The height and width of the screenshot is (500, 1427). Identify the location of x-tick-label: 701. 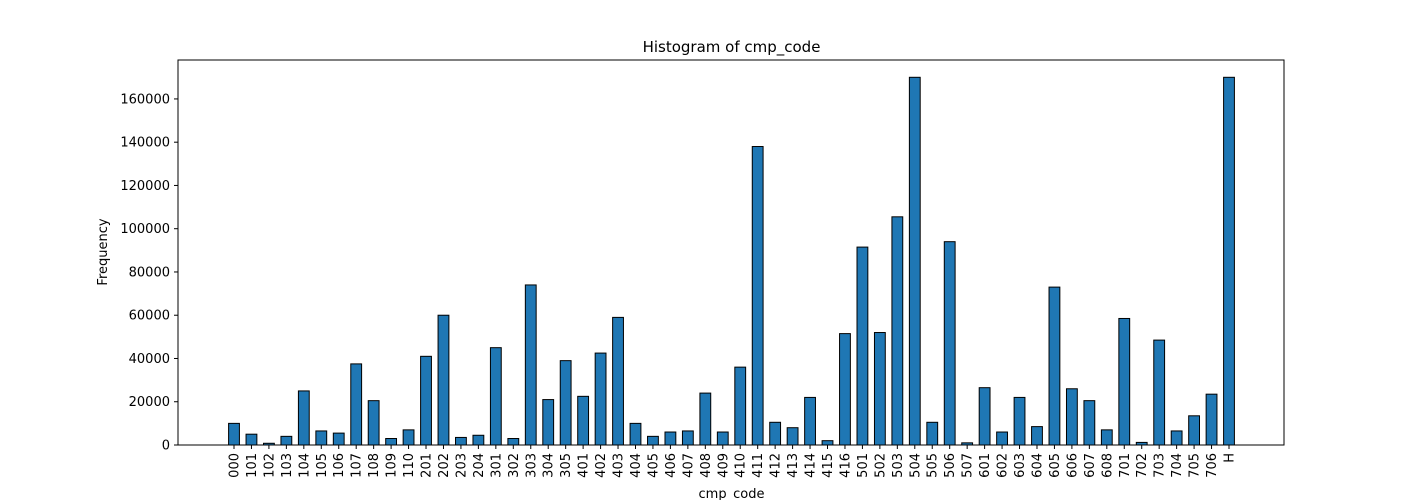
(1125, 465).